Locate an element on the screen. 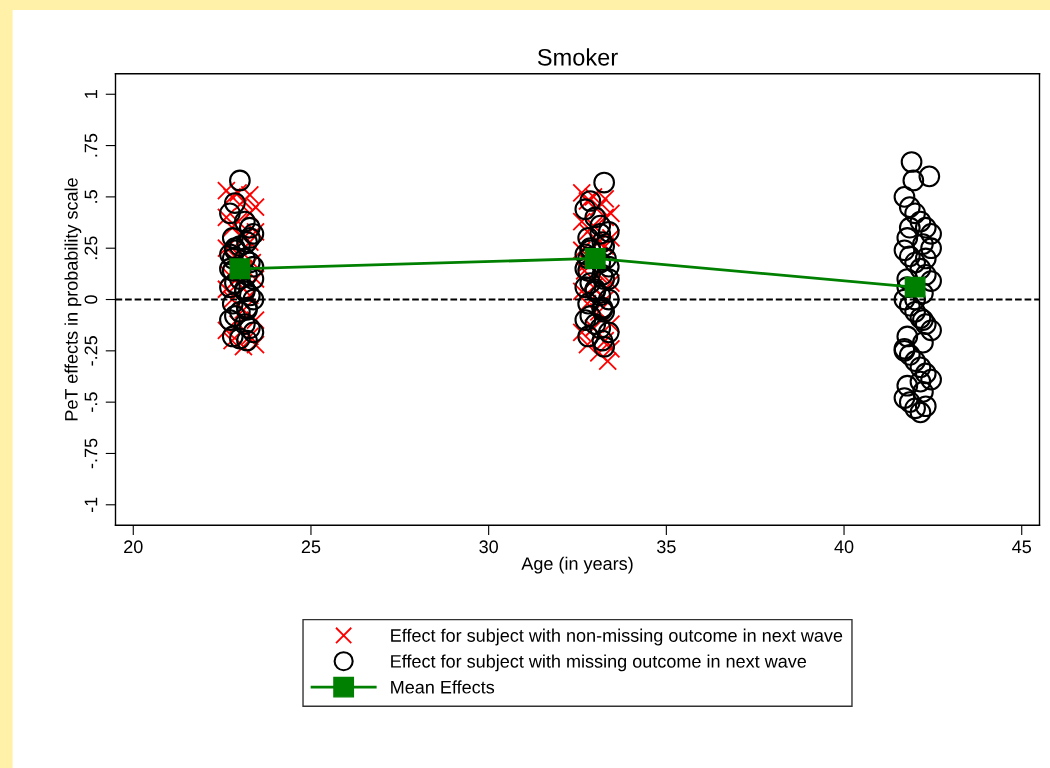 The width and height of the screenshot is (1050, 768). x-tick-label: 35 is located at coordinates (666, 547).